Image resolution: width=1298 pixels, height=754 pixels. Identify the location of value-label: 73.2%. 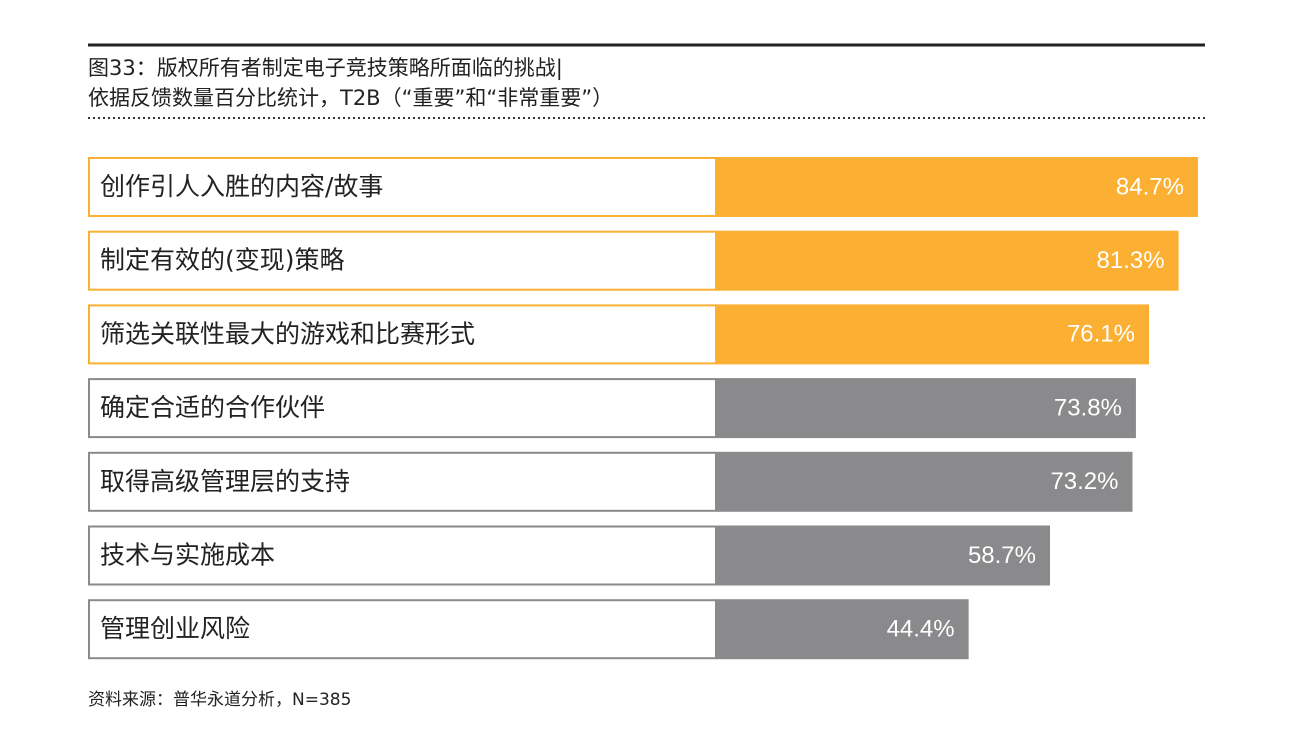
(1084, 481).